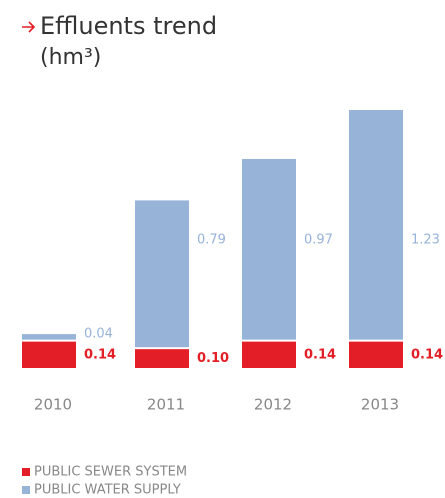 Image resolution: width=445 pixels, height=498 pixels. Describe the element at coordinates (128, 26) in the screenshot. I see `chart-title: Effluents trend` at that location.